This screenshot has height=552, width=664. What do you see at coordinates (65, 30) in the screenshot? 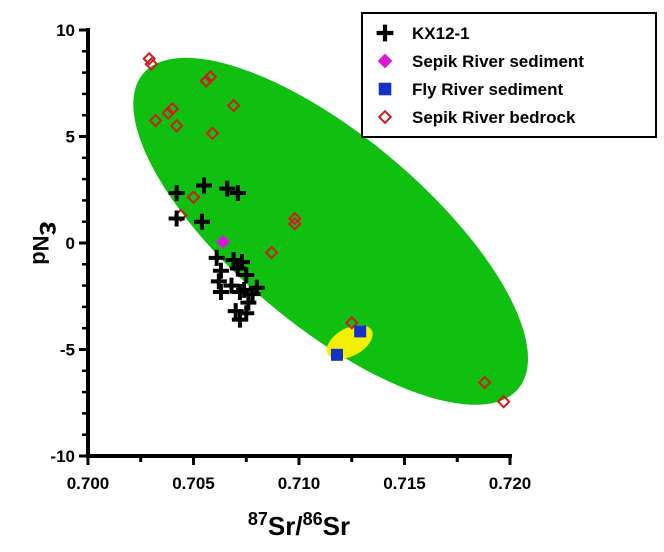
I see `y-tick-label-0: 10` at bounding box center [65, 30].